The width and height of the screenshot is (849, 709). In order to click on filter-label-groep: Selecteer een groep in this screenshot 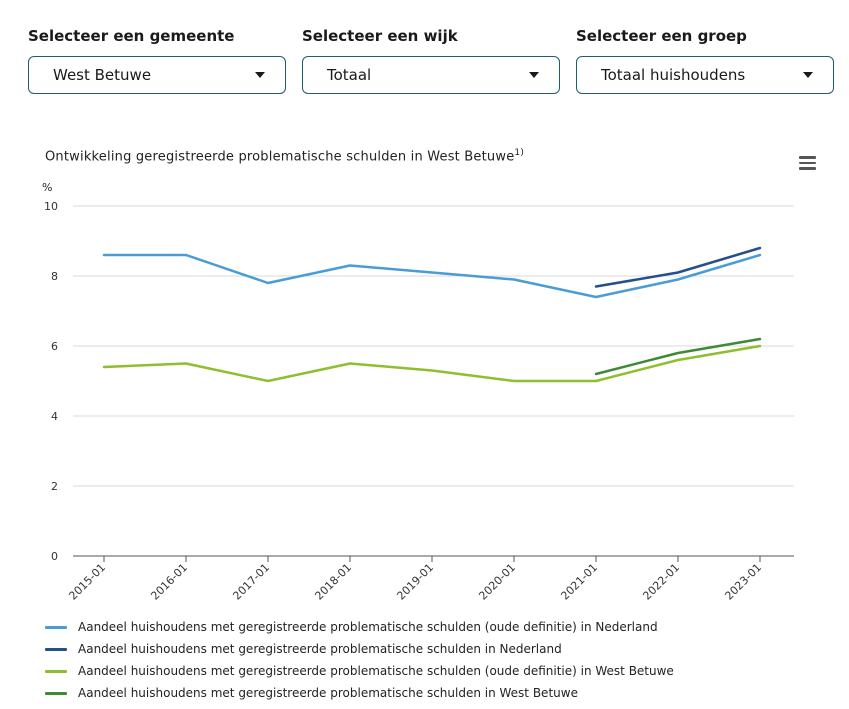, I will do `click(661, 36)`.